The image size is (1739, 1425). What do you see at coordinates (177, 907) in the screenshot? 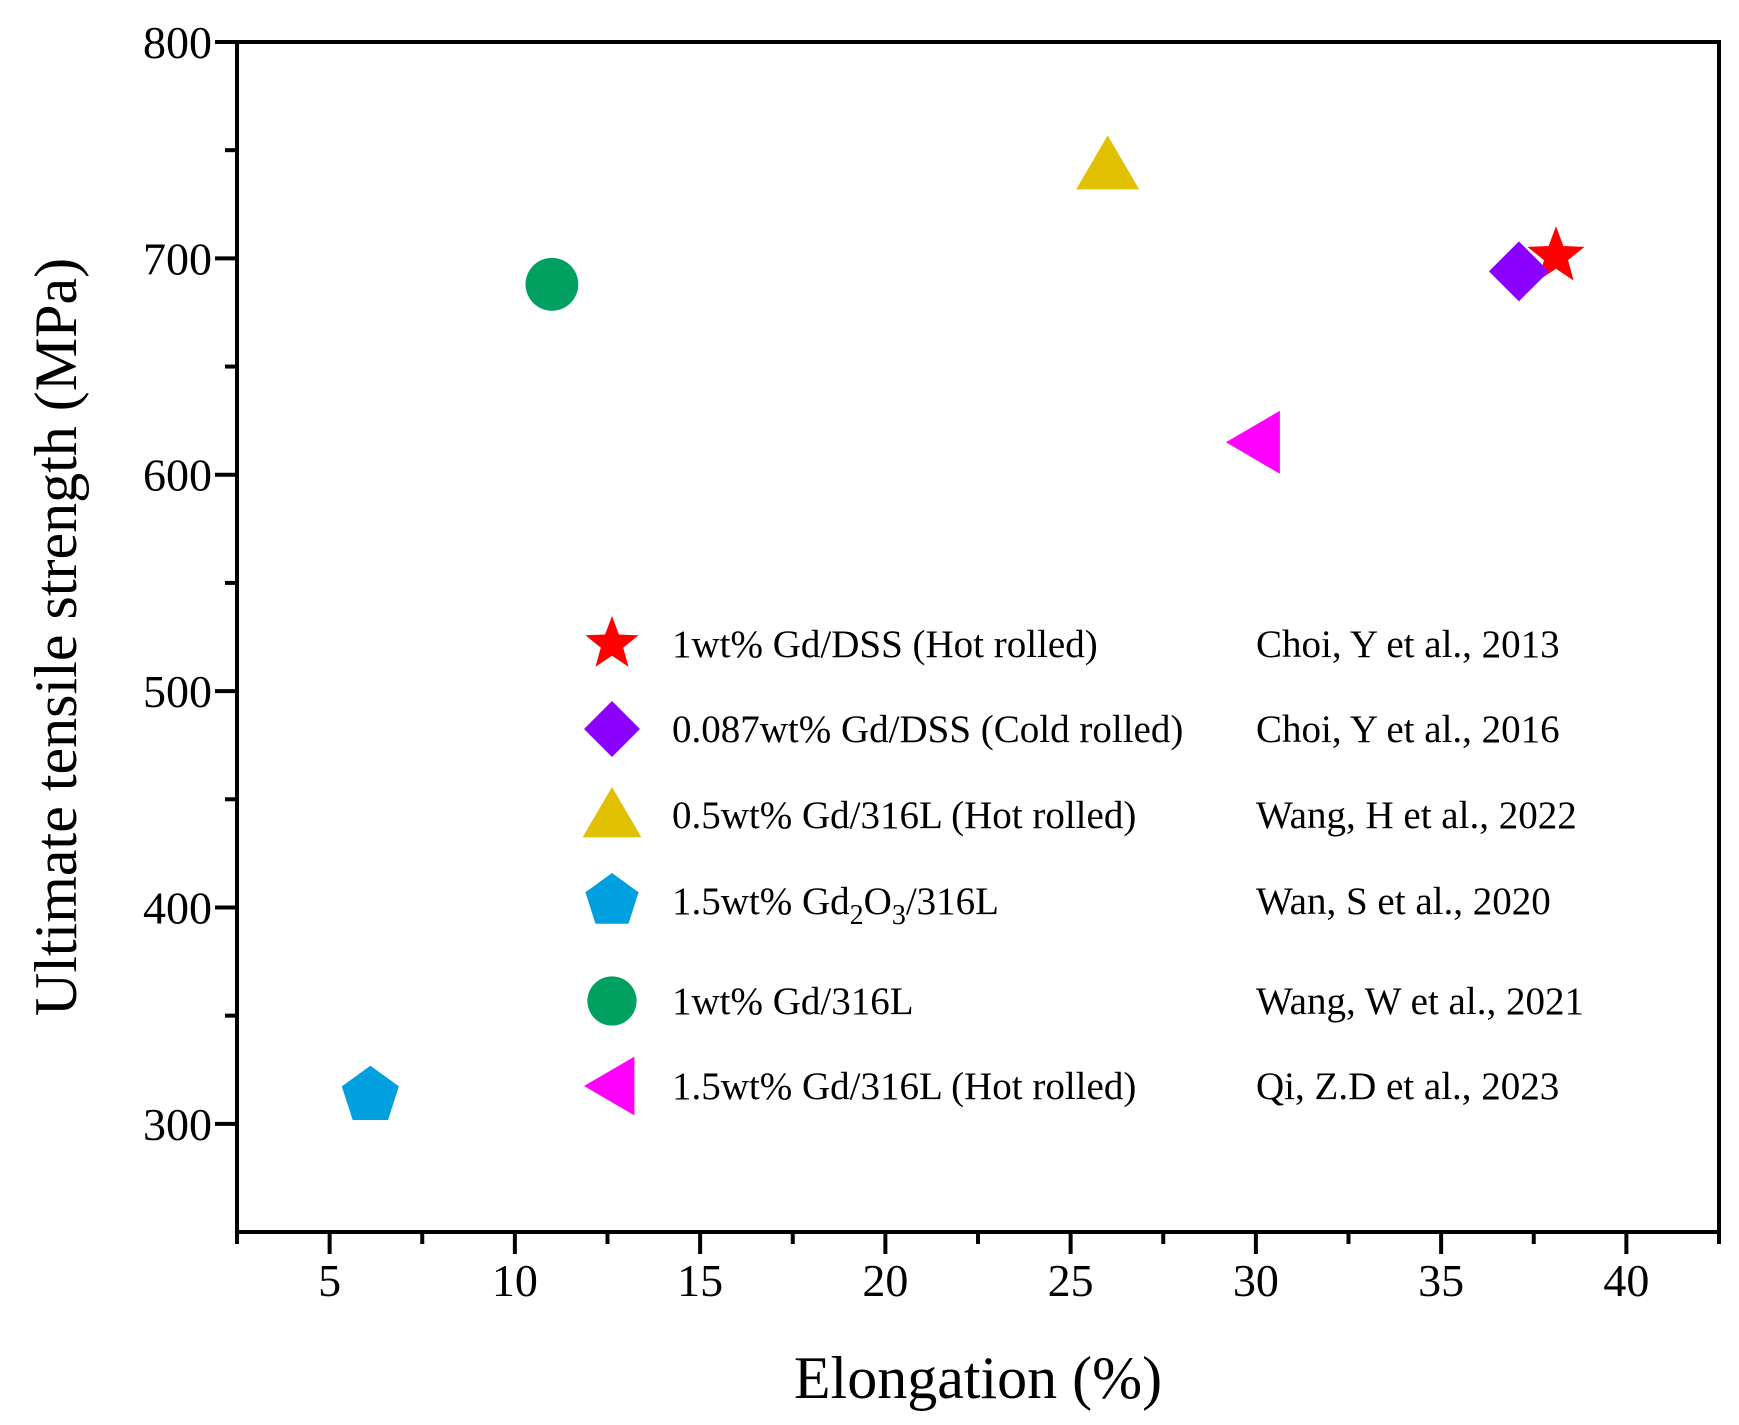
I see `y-tick-label: 400` at bounding box center [177, 907].